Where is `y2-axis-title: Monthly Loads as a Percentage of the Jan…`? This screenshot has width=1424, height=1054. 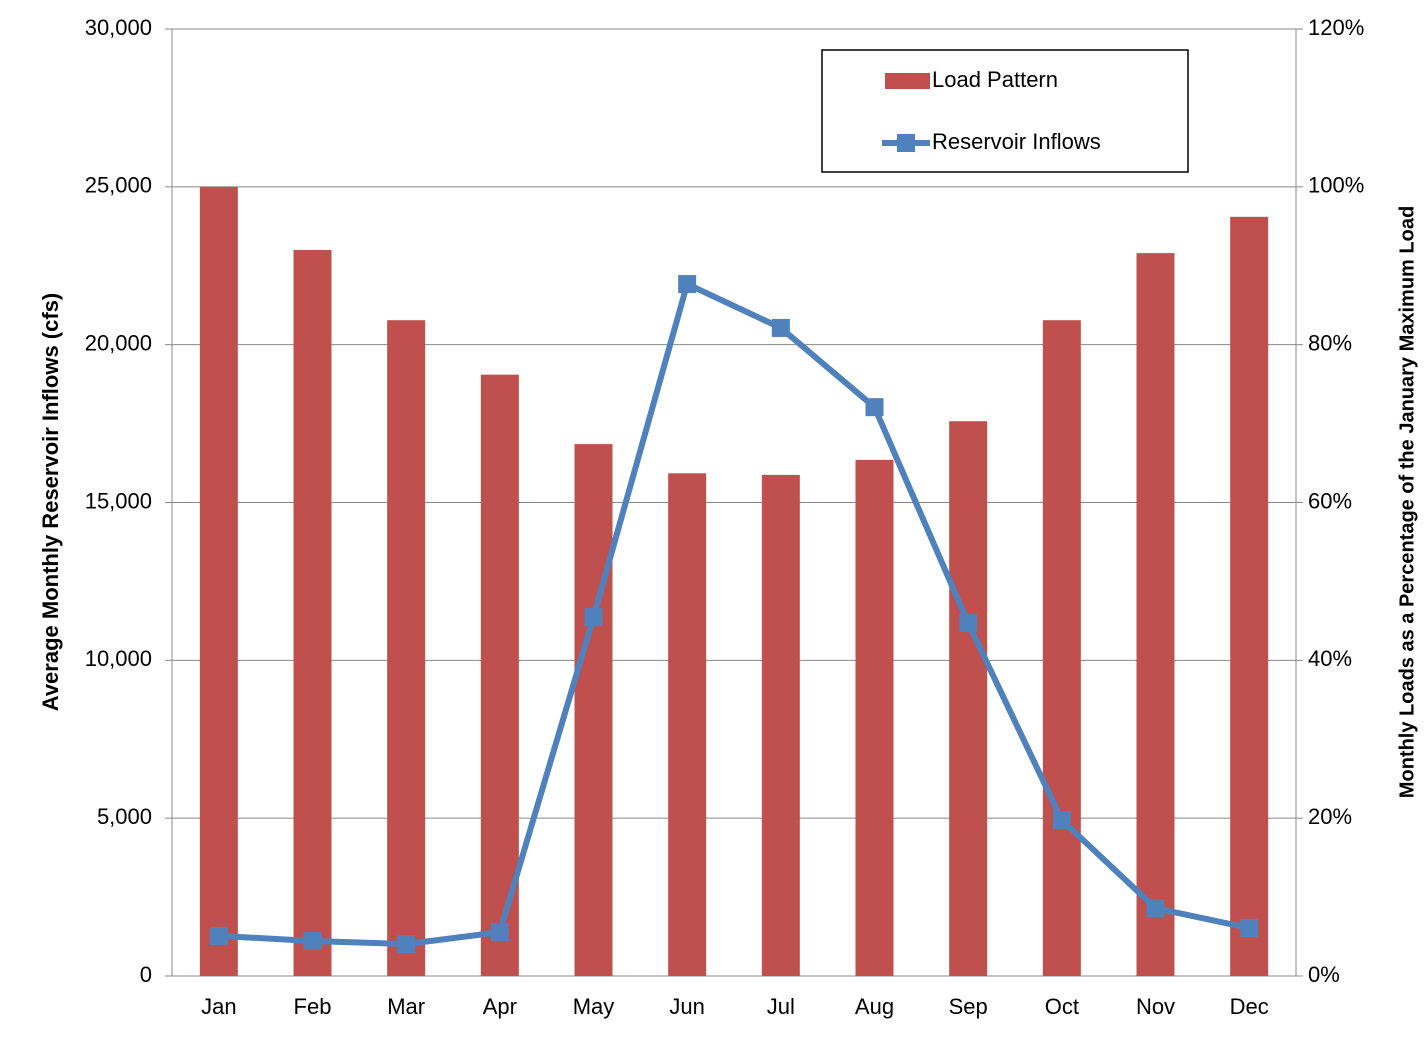 y2-axis-title: Monthly Loads as a Percentage of the Jan… is located at coordinates (1407, 502).